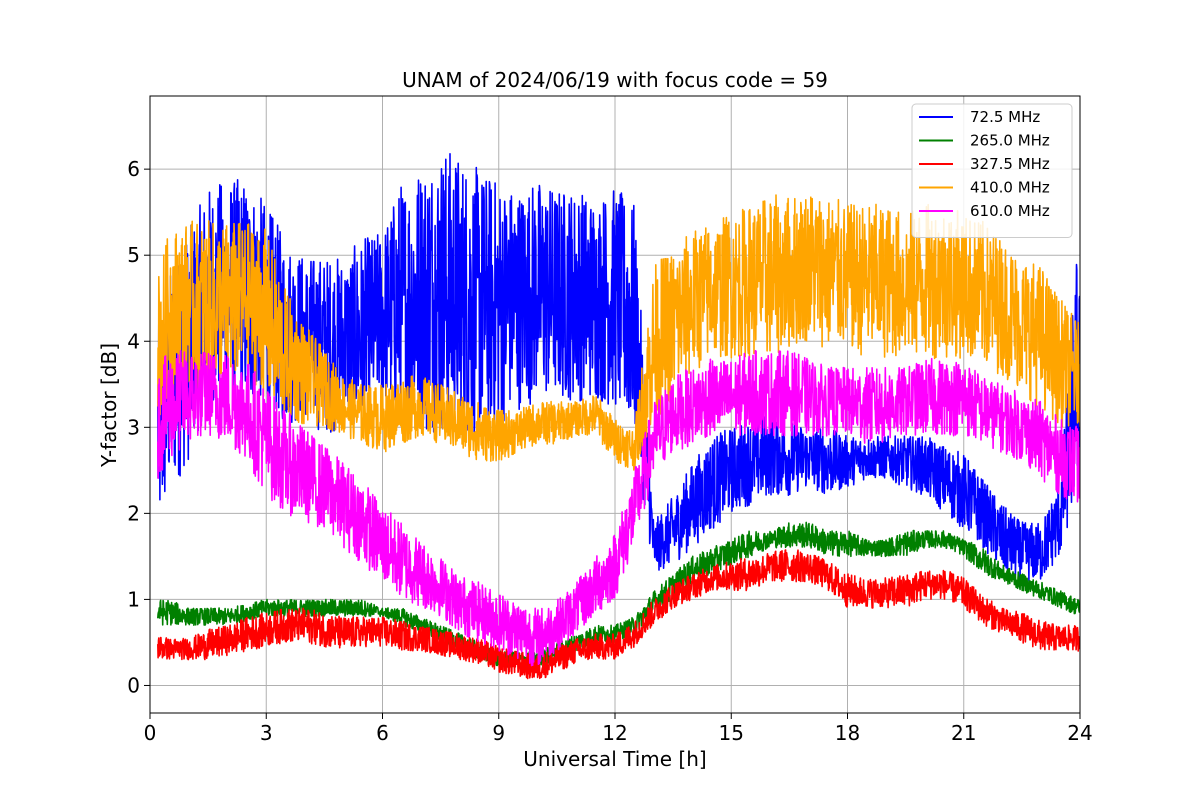 The image size is (1200, 800). Describe the element at coordinates (1005, 117) in the screenshot. I see `legend-label: 72.5 MHz` at that location.